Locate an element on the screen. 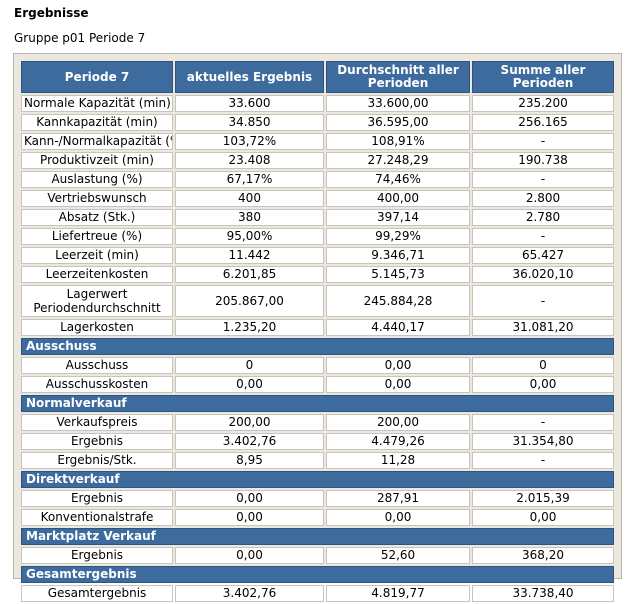 The width and height of the screenshot is (630, 604). table-row: Verkaufspreis 200,00 200,00- is located at coordinates (317, 422).